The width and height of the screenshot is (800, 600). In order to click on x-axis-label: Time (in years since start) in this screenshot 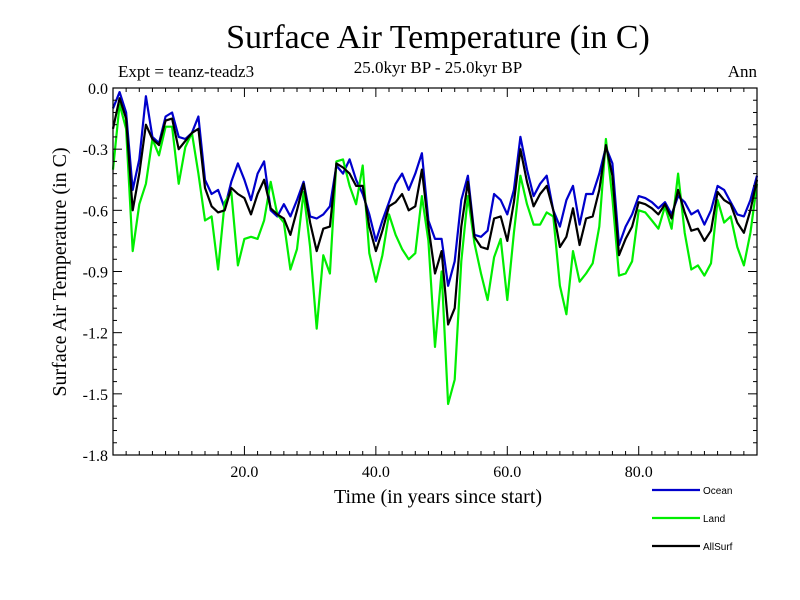, I will do `click(438, 497)`.